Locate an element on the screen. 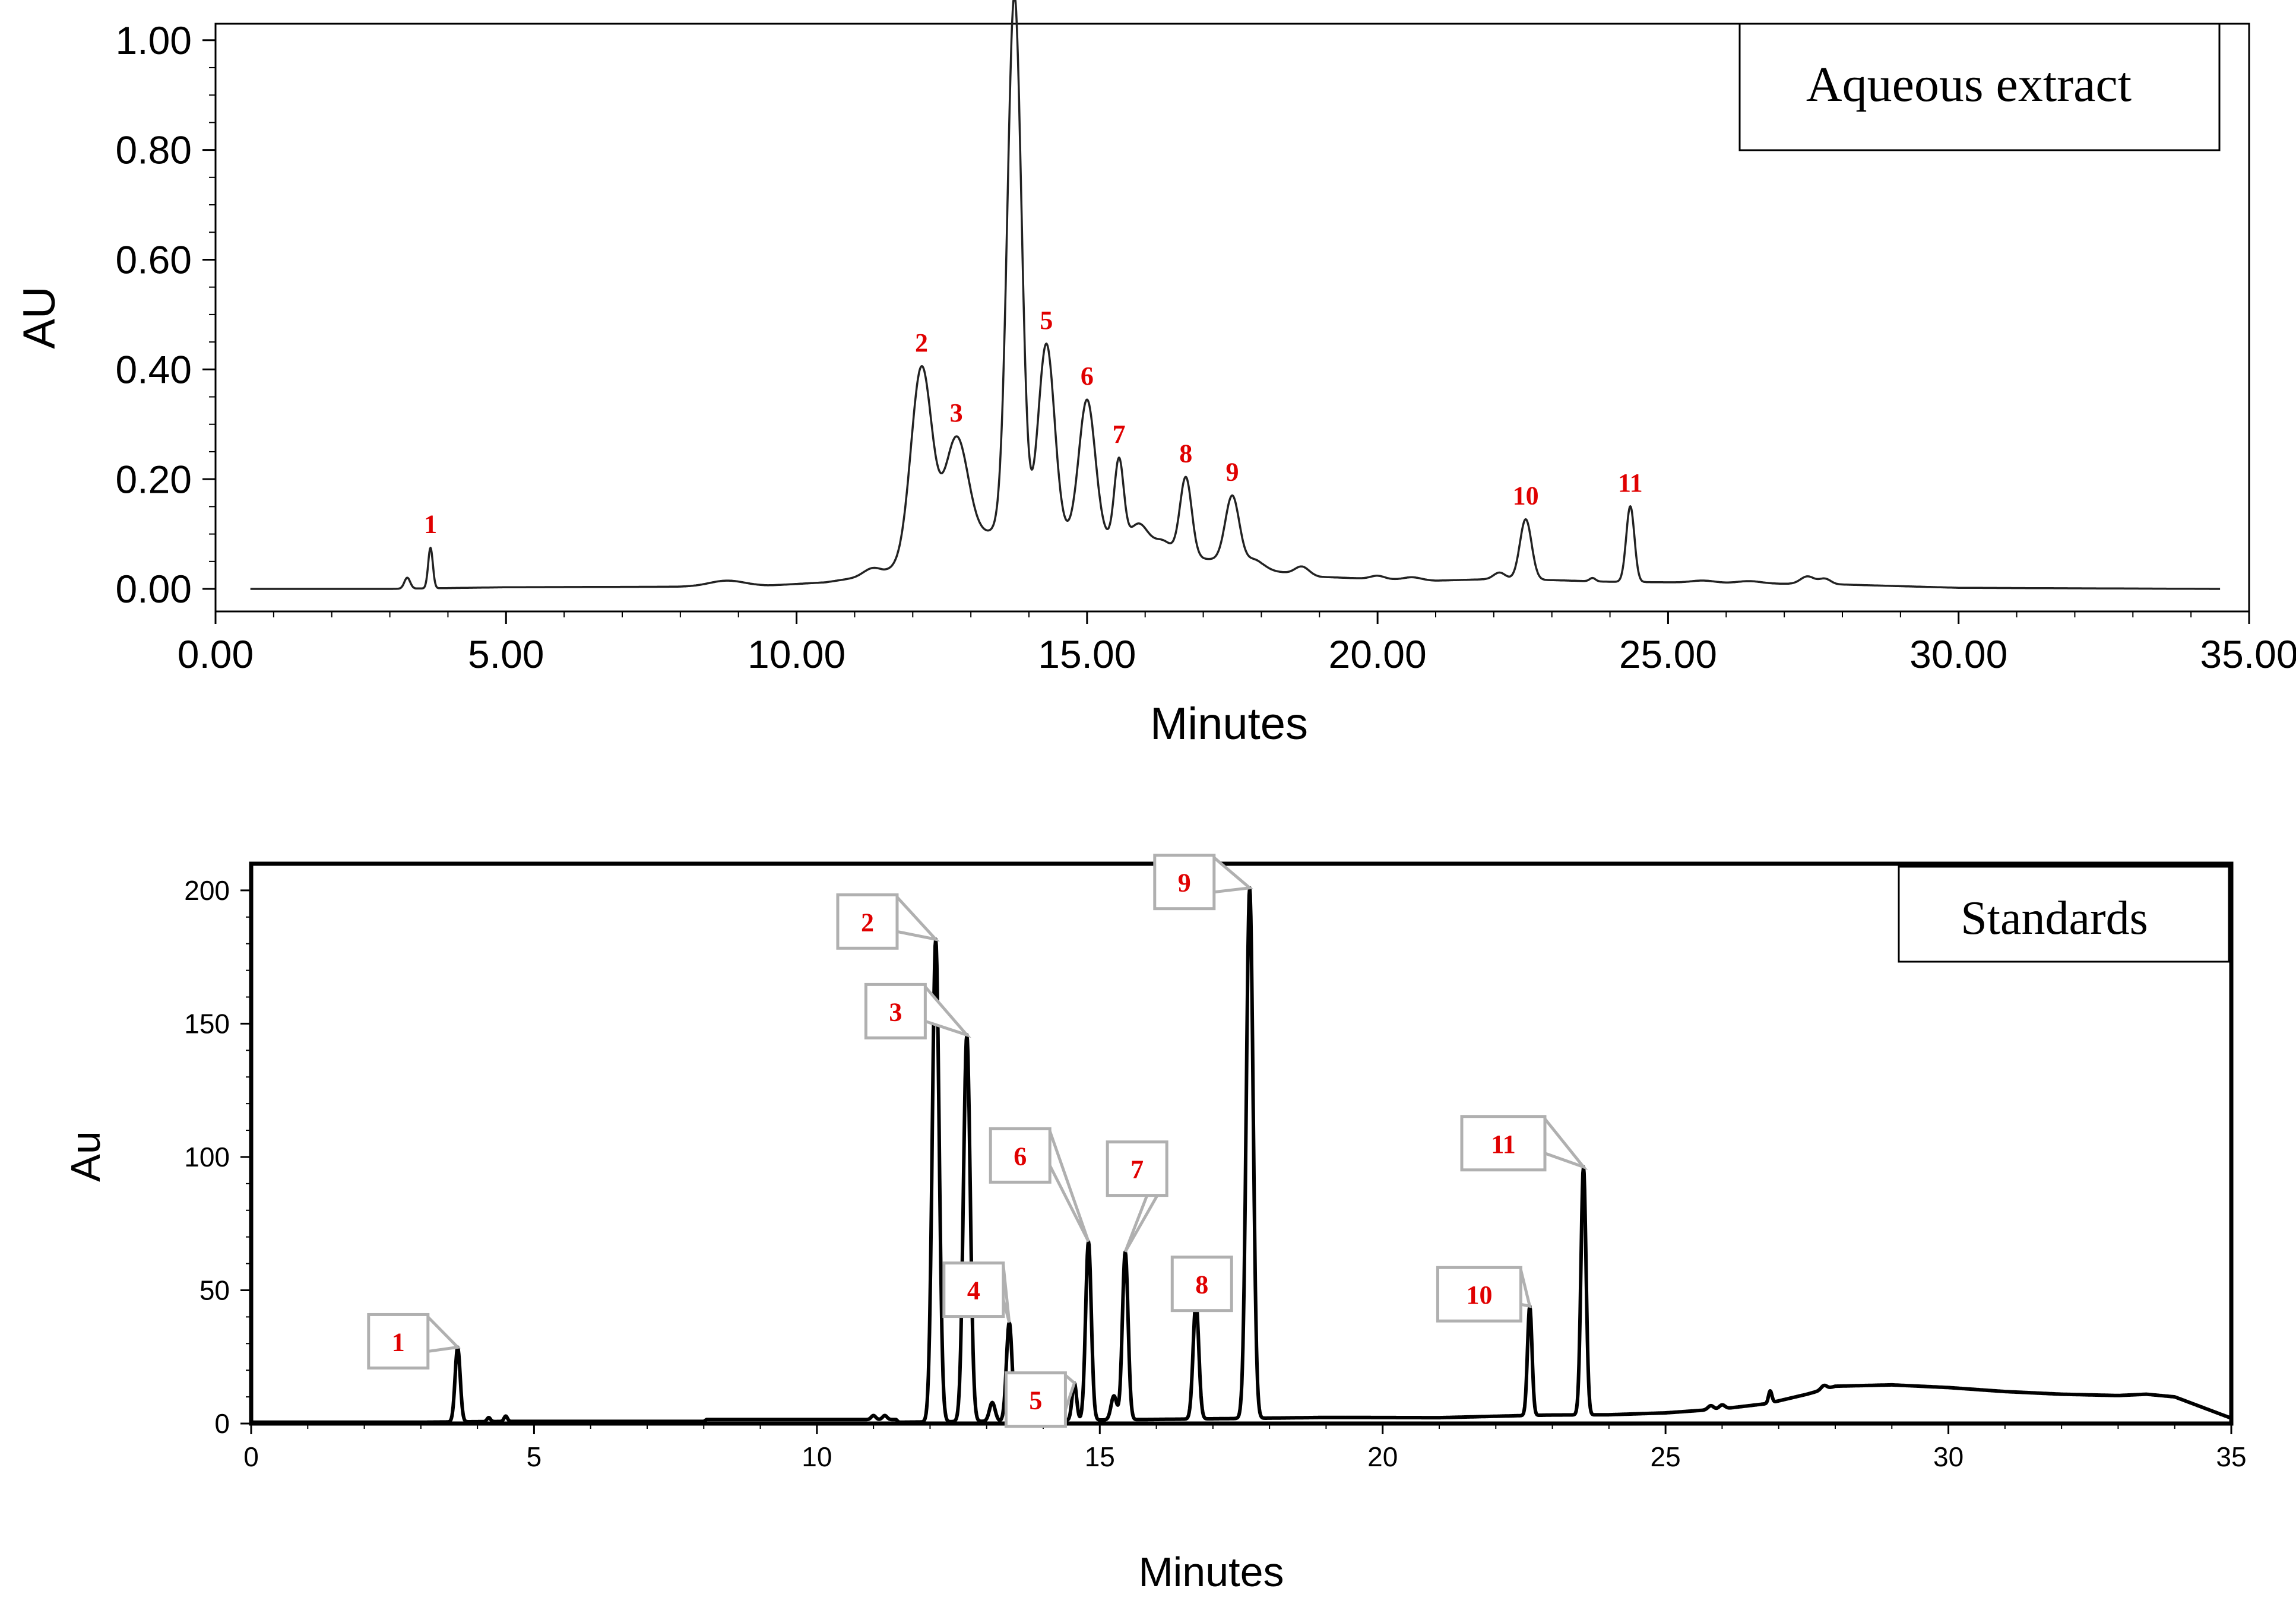 Image resolution: width=2296 pixels, height=1604 pixels. y-tick-label: 0 is located at coordinates (222, 1423).